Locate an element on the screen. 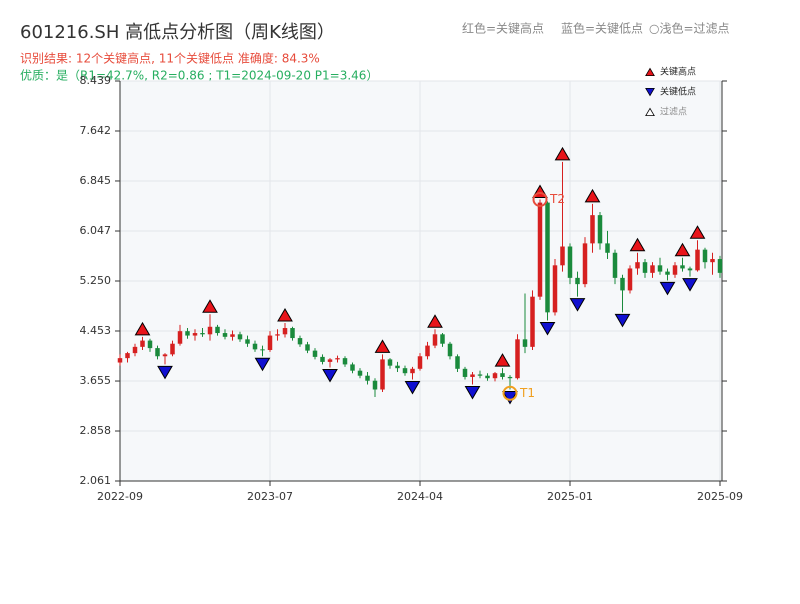 The width and height of the screenshot is (800, 604). y-tick-label: 8.439 is located at coordinates (96, 80).